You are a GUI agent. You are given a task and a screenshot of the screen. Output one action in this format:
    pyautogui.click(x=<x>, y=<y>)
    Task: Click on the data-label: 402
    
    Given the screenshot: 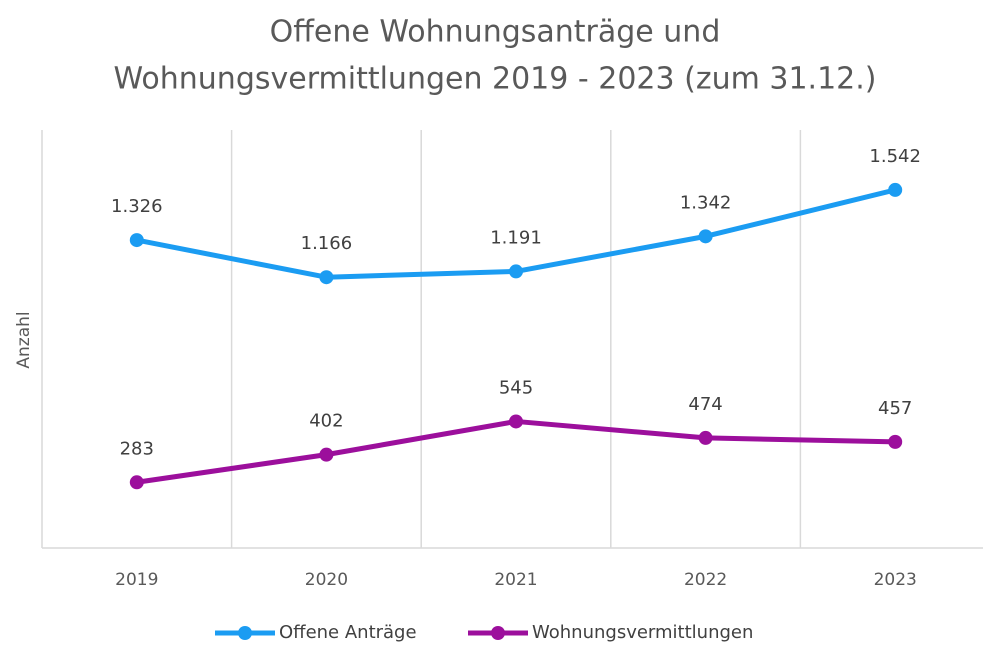 What is the action you would take?
    pyautogui.click(x=326, y=421)
    